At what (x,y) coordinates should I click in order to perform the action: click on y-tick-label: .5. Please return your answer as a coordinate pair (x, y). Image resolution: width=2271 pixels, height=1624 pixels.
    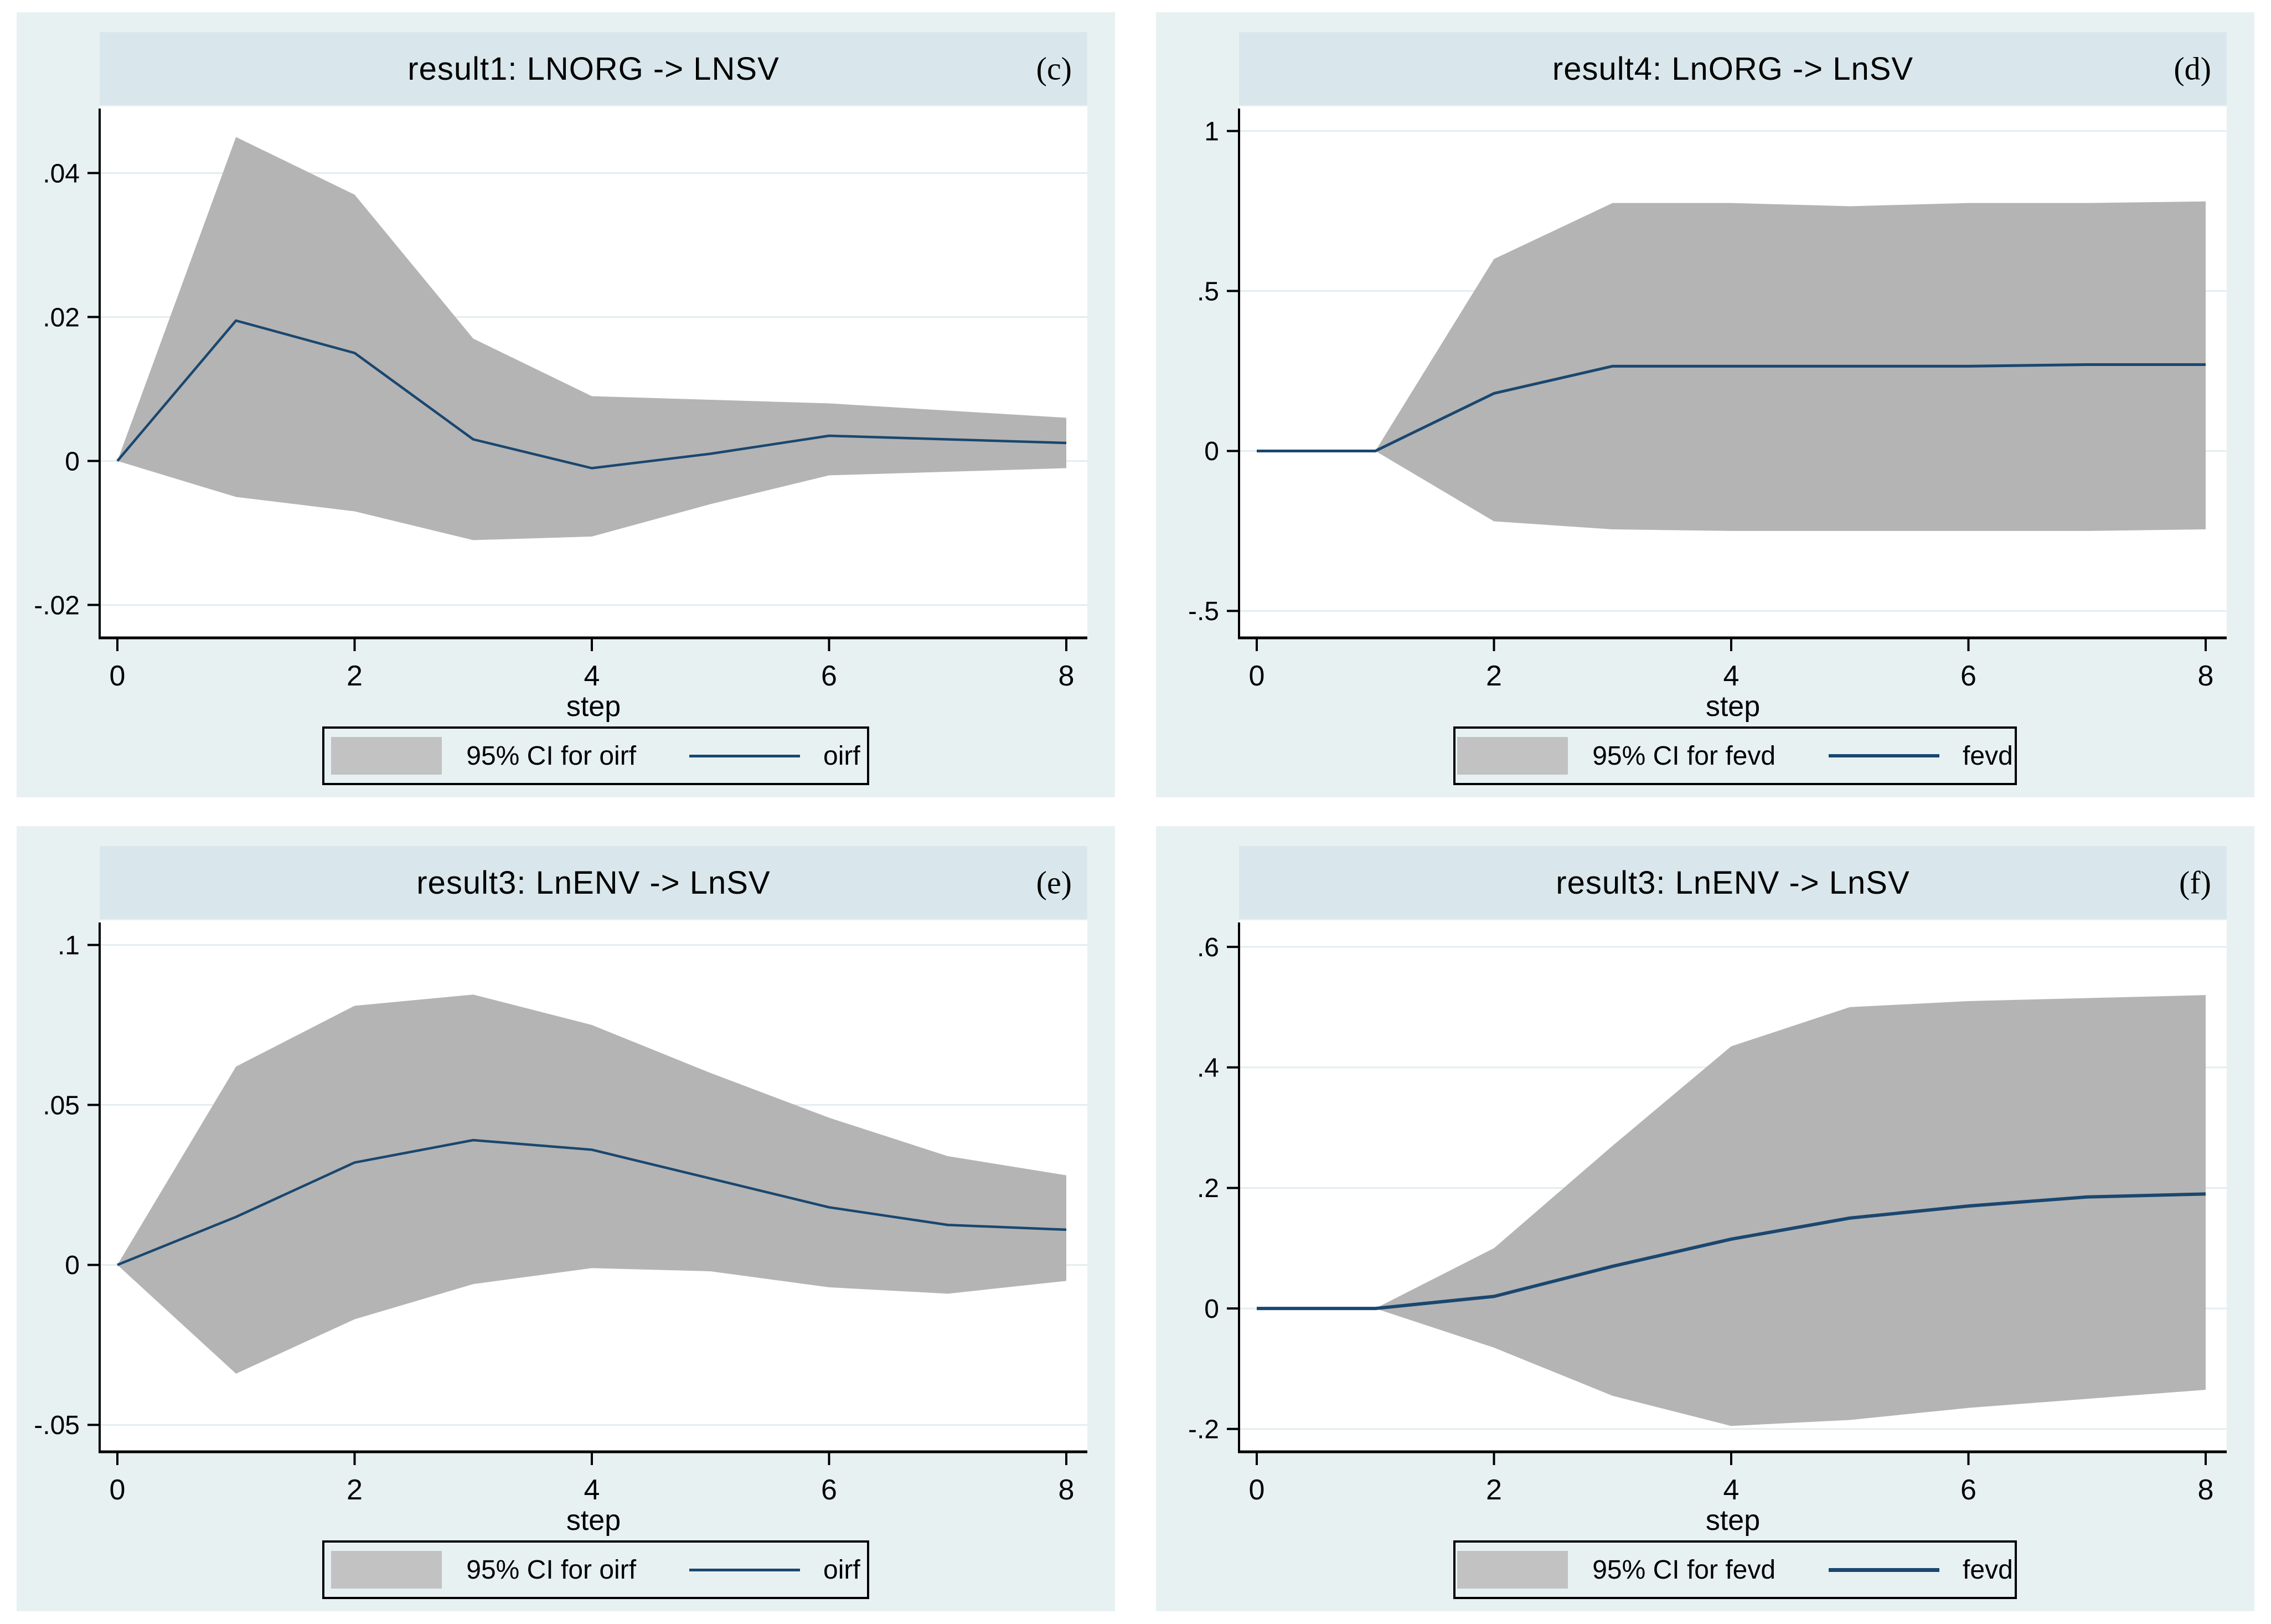
    Looking at the image, I should click on (1208, 291).